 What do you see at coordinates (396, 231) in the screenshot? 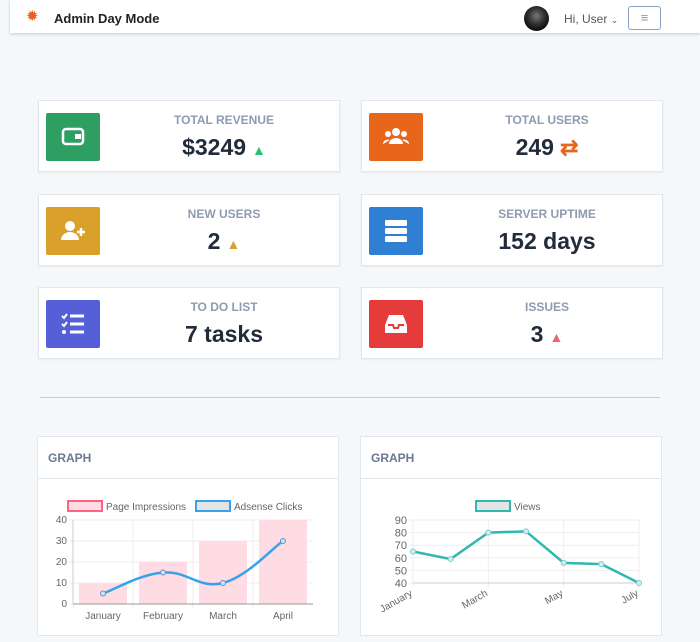
I see `server-icon` at bounding box center [396, 231].